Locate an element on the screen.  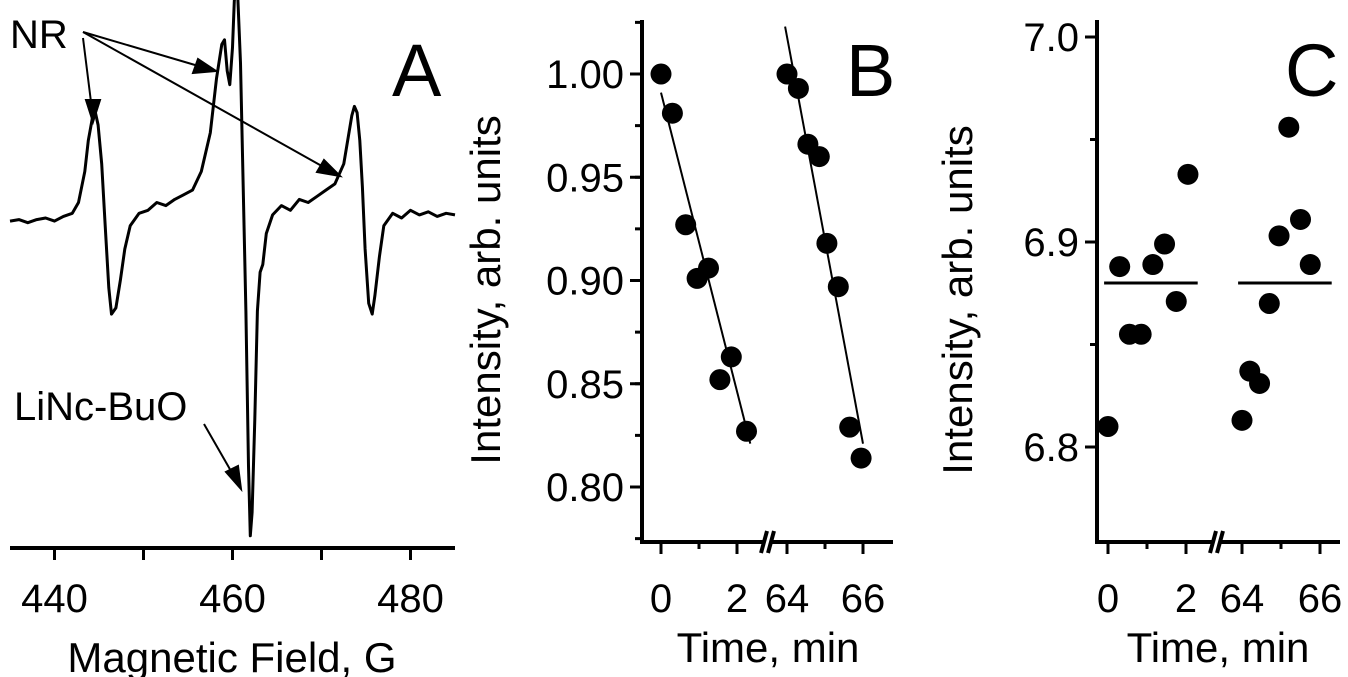
nr-arrow-right is located at coordinates (209, 103).